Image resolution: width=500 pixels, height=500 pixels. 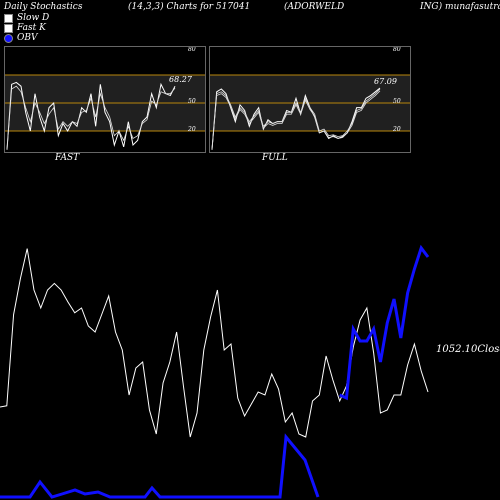 What do you see at coordinates (181, 79) in the screenshot?
I see `fast-last-value-label: 68.27` at bounding box center [181, 79].